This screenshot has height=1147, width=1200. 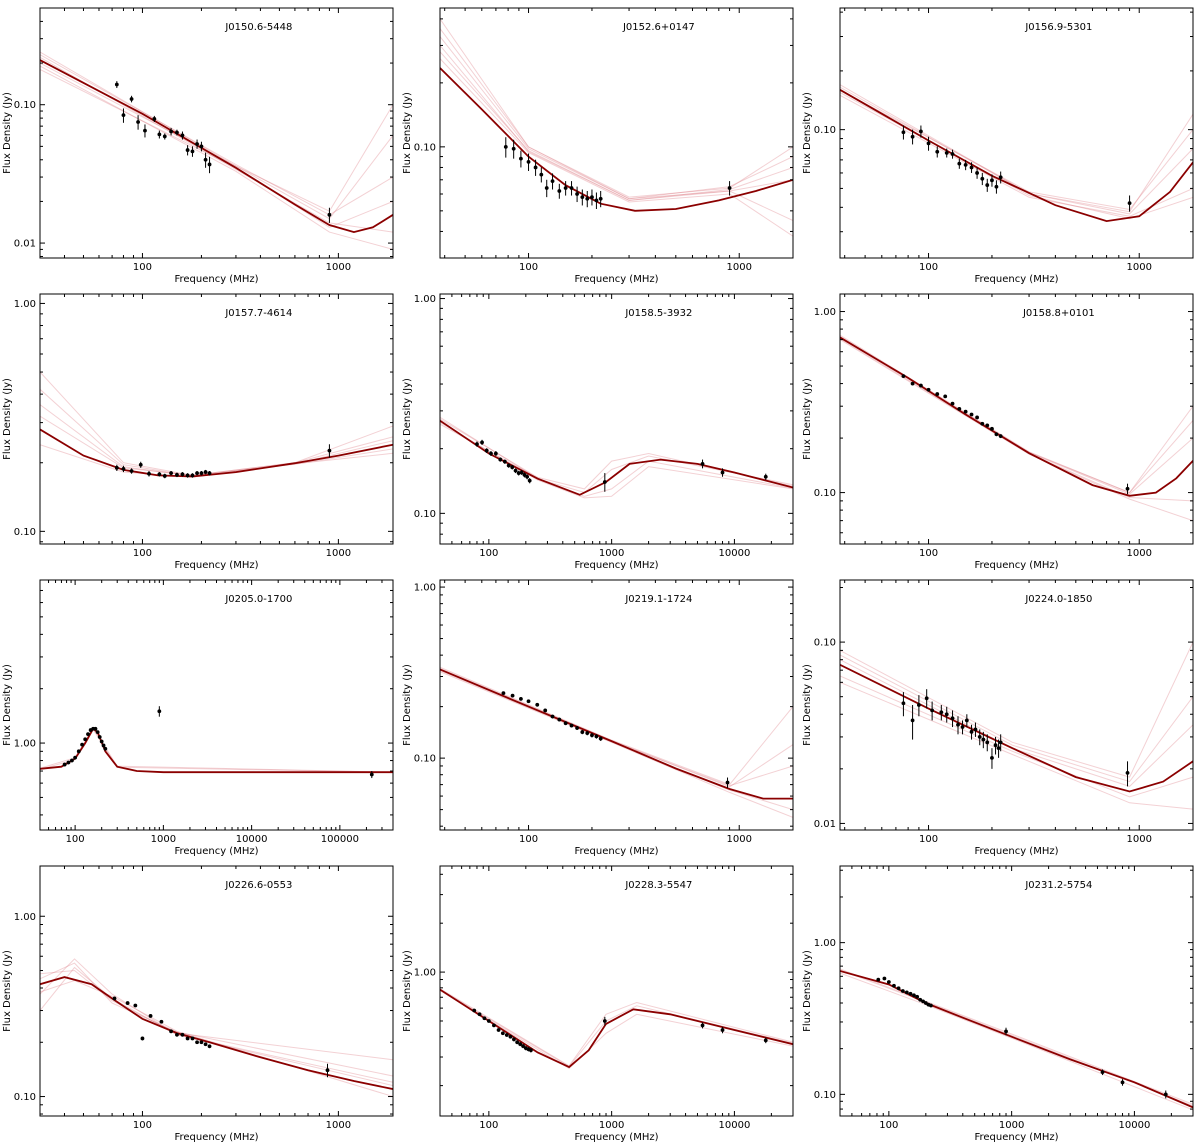 I want to click on x-tick-label: 1000, so click(x=1138, y=839).